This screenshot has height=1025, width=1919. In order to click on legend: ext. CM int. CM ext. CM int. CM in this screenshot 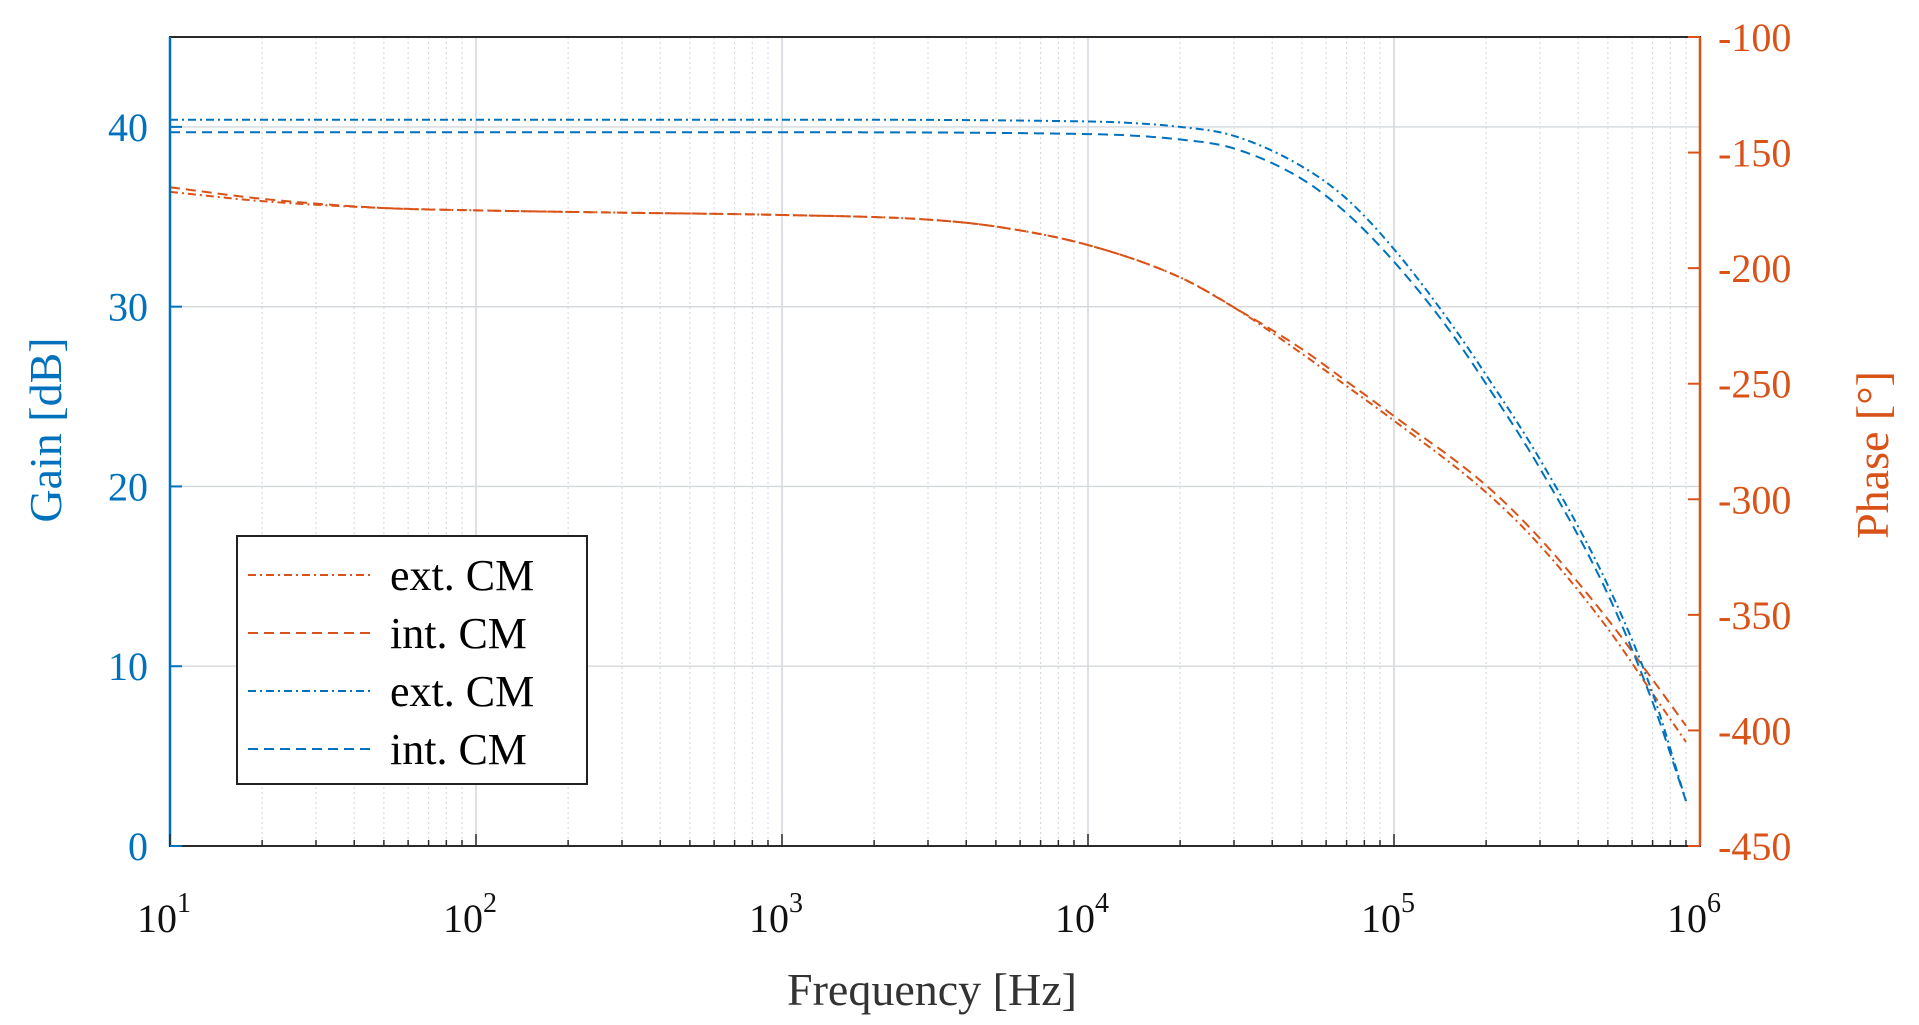, I will do `click(412, 660)`.